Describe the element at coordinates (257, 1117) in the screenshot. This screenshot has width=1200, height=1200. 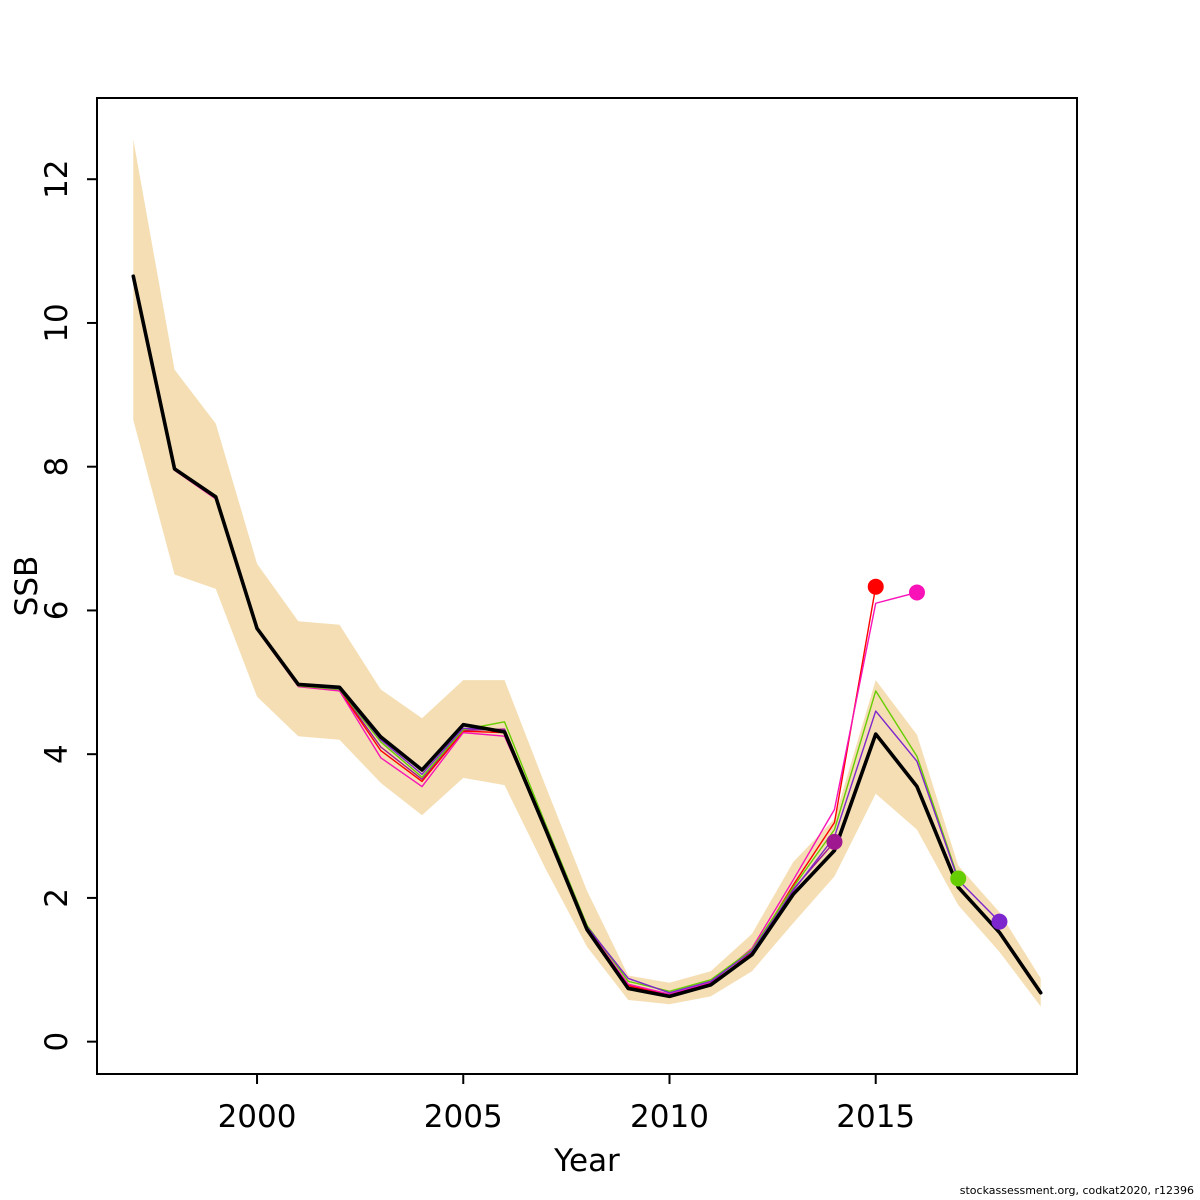
I see `x-tick-label: 2000` at that location.